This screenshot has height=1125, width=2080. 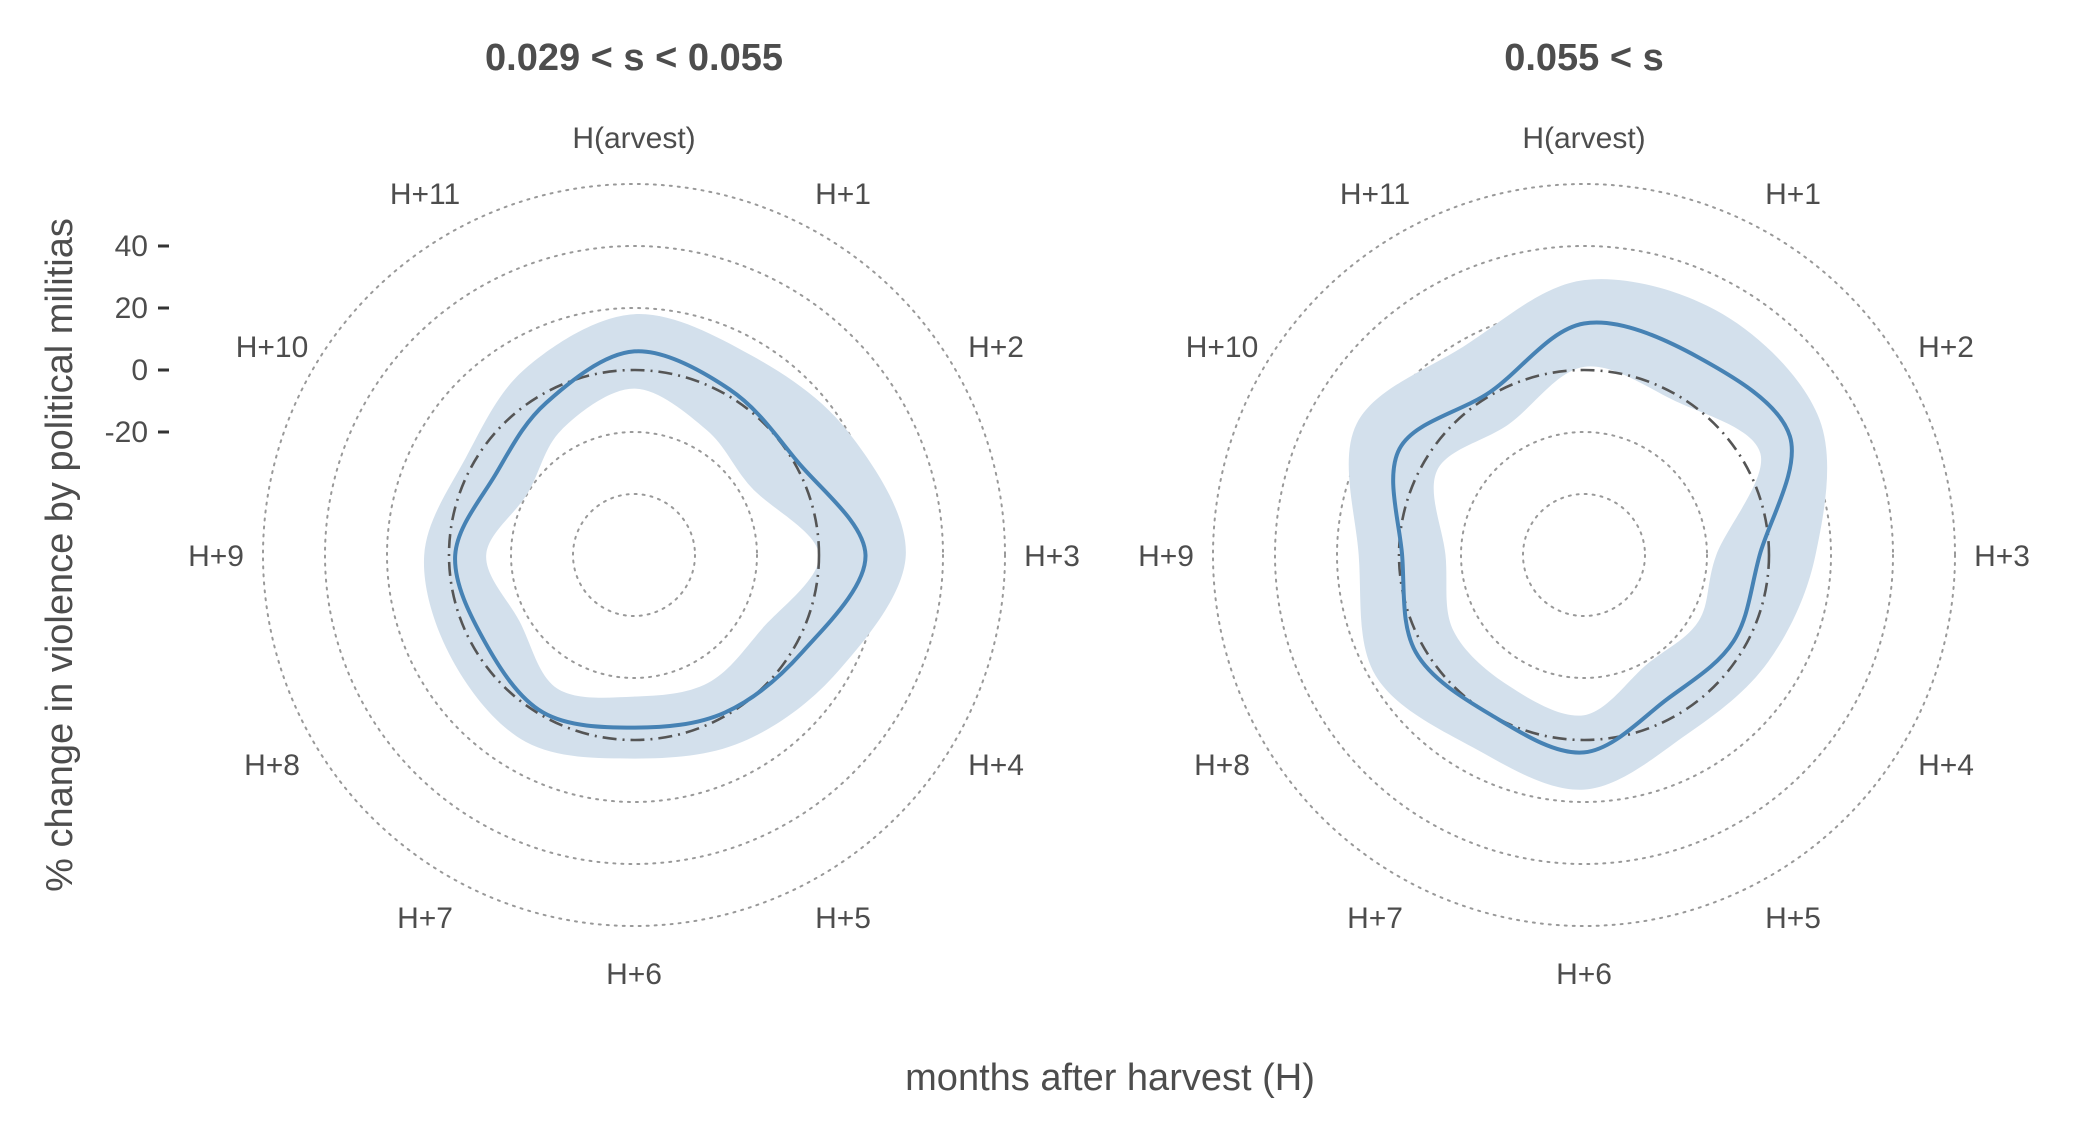 I want to click on radial-tick-label: -20, so click(x=126, y=432).